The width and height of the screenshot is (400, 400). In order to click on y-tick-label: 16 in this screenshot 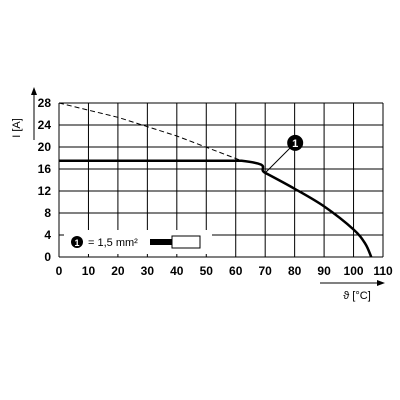, I will do `click(45, 169)`.